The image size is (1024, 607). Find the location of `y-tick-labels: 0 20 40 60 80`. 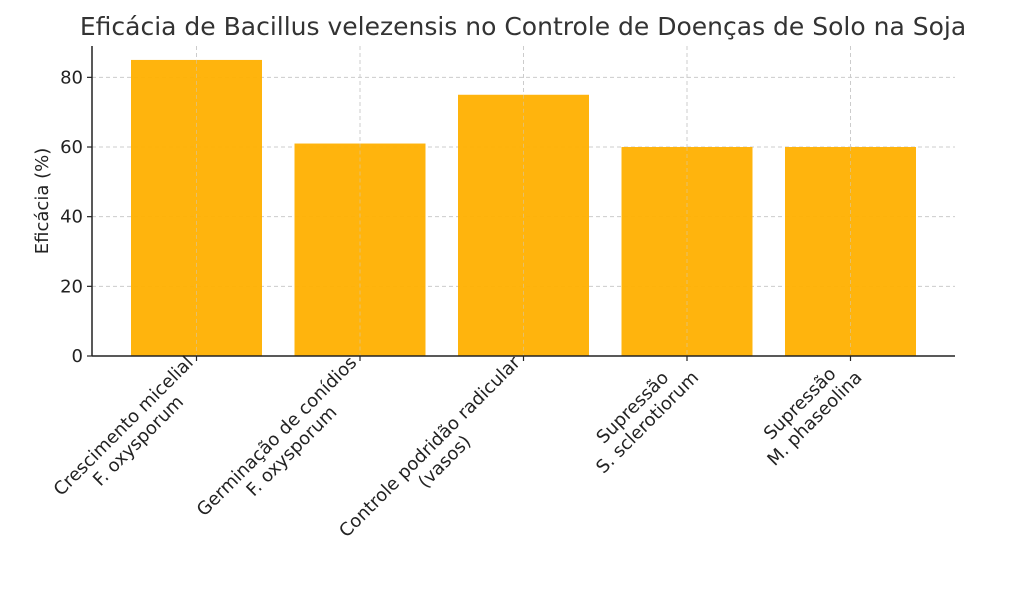

y-tick-labels: 0 20 40 60 80 is located at coordinates (76, 217).